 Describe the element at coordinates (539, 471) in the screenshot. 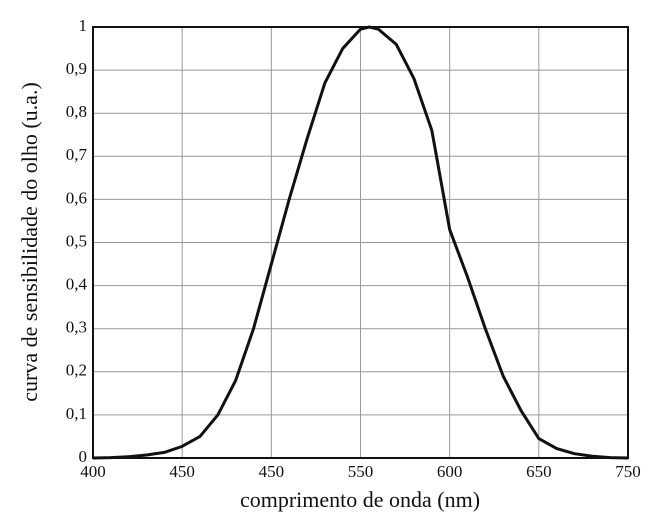

I see `x-tick-label: 650` at that location.